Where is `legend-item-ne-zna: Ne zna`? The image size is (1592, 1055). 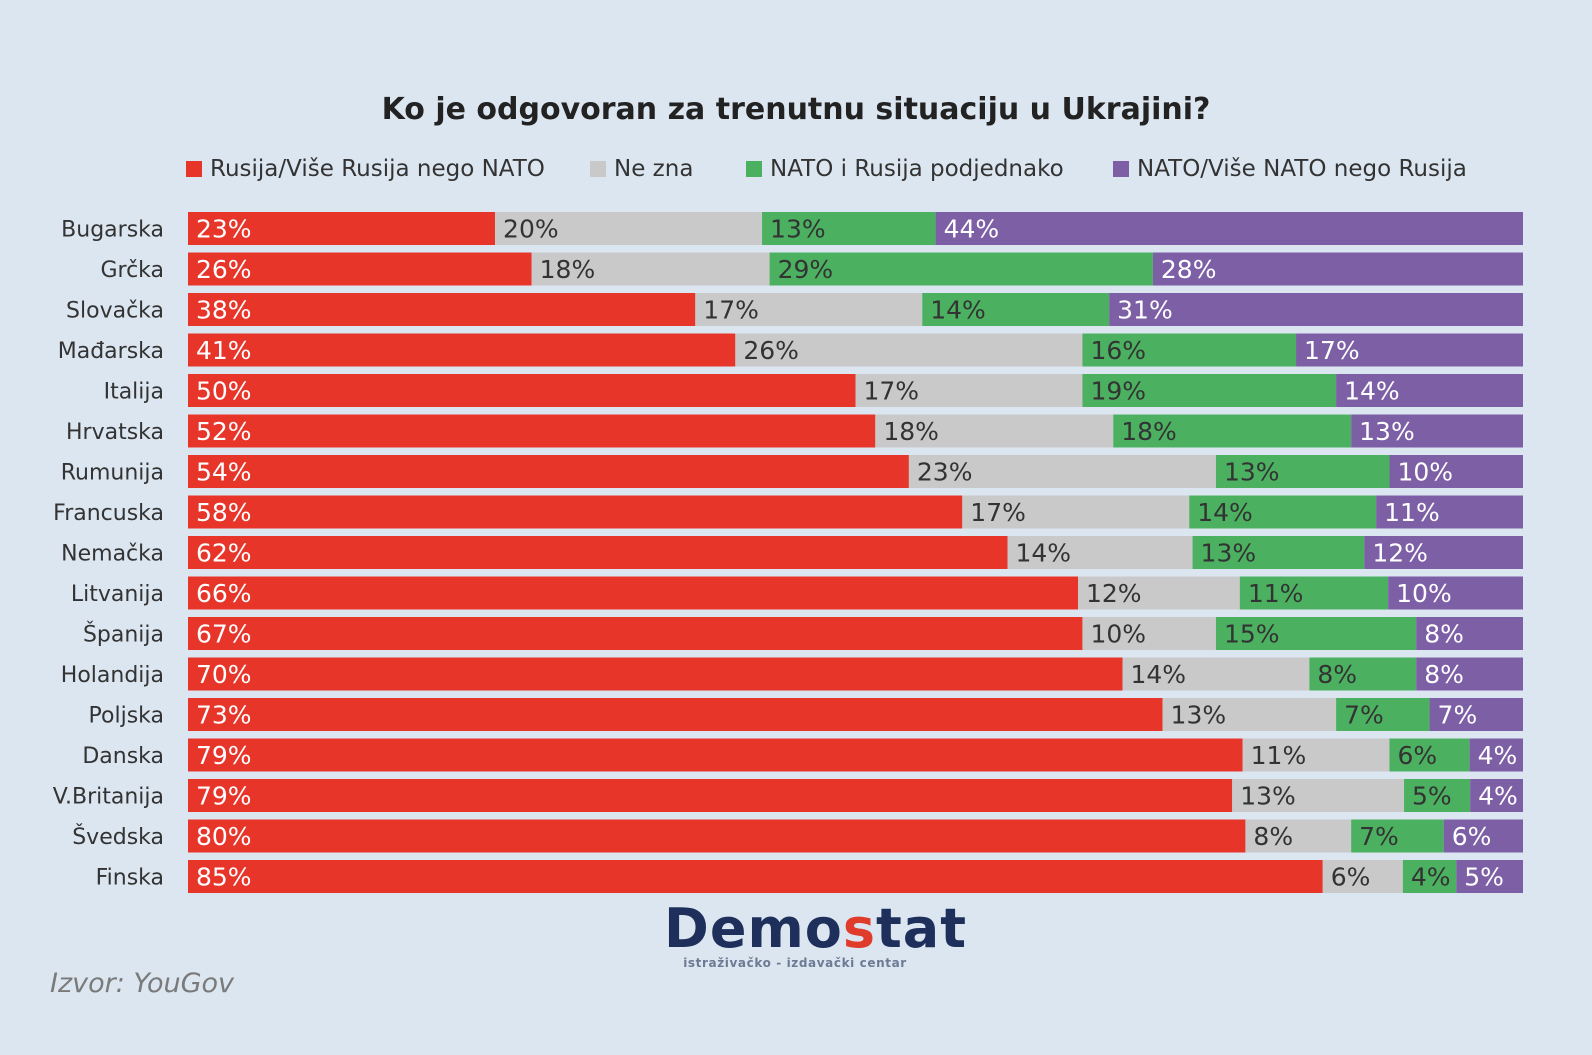
legend-item-ne-zna: Ne zna is located at coordinates (641, 169).